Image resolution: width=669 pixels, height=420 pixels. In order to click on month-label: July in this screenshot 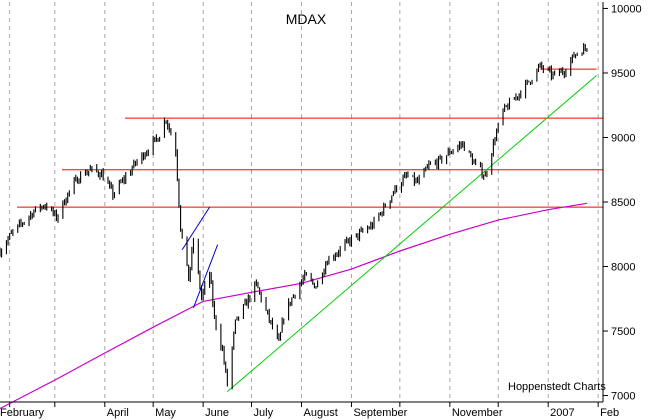, I will do `click(264, 413)`.